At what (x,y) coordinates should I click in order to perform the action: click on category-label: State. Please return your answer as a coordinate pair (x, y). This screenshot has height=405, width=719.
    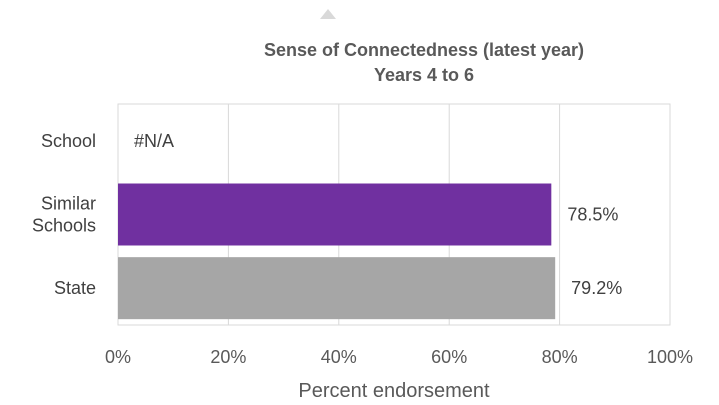
    Looking at the image, I should click on (75, 288).